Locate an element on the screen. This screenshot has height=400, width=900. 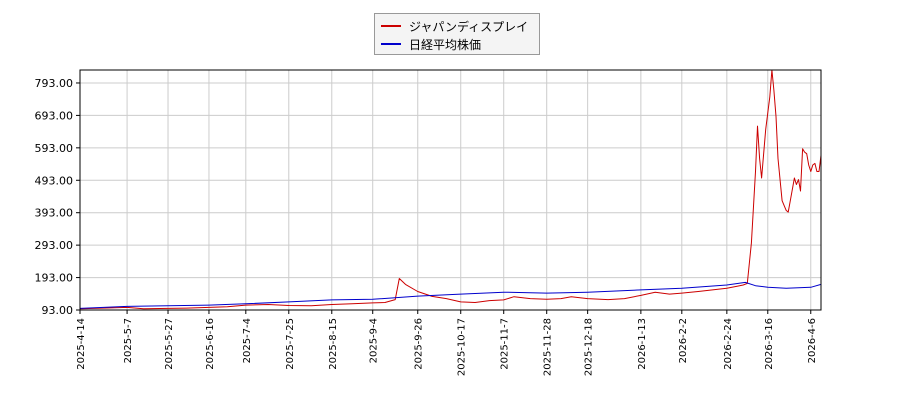
legend-label-series-1: ジャパンディスプレイ is located at coordinates (469, 26).